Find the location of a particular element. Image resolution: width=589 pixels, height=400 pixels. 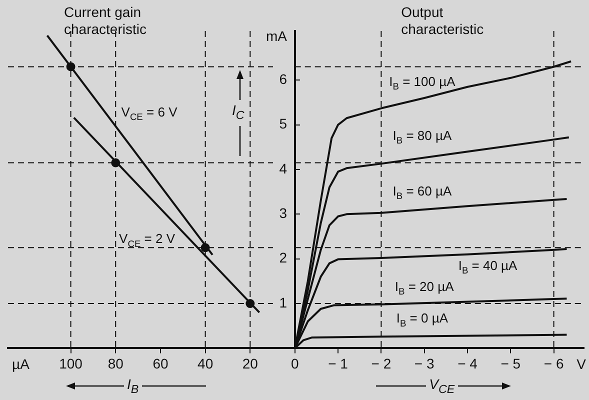

x-tick-label: − 6 is located at coordinates (554, 363).